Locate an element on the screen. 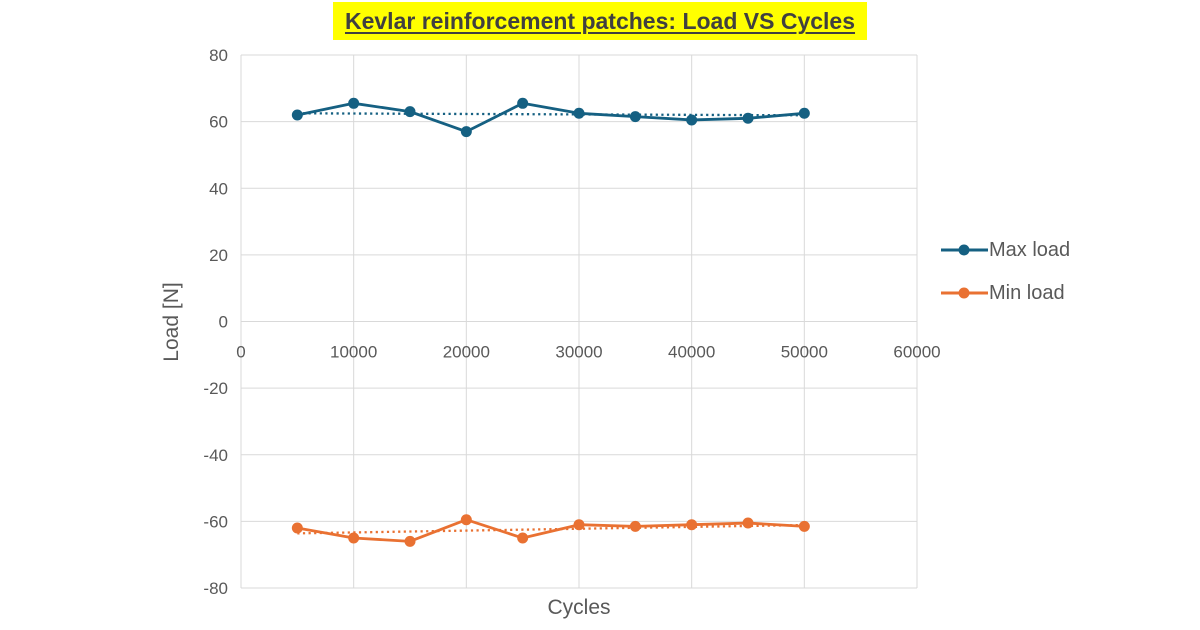 This screenshot has width=1200, height=630. x-tick-label: 60000 is located at coordinates (916, 352).